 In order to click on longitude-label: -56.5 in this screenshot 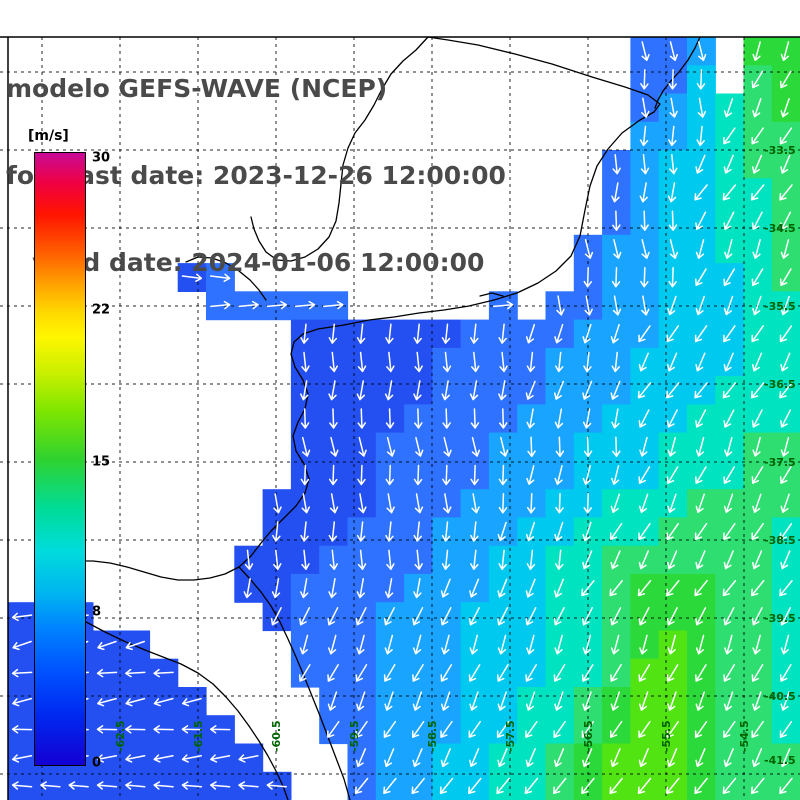, I will do `click(588, 736)`.